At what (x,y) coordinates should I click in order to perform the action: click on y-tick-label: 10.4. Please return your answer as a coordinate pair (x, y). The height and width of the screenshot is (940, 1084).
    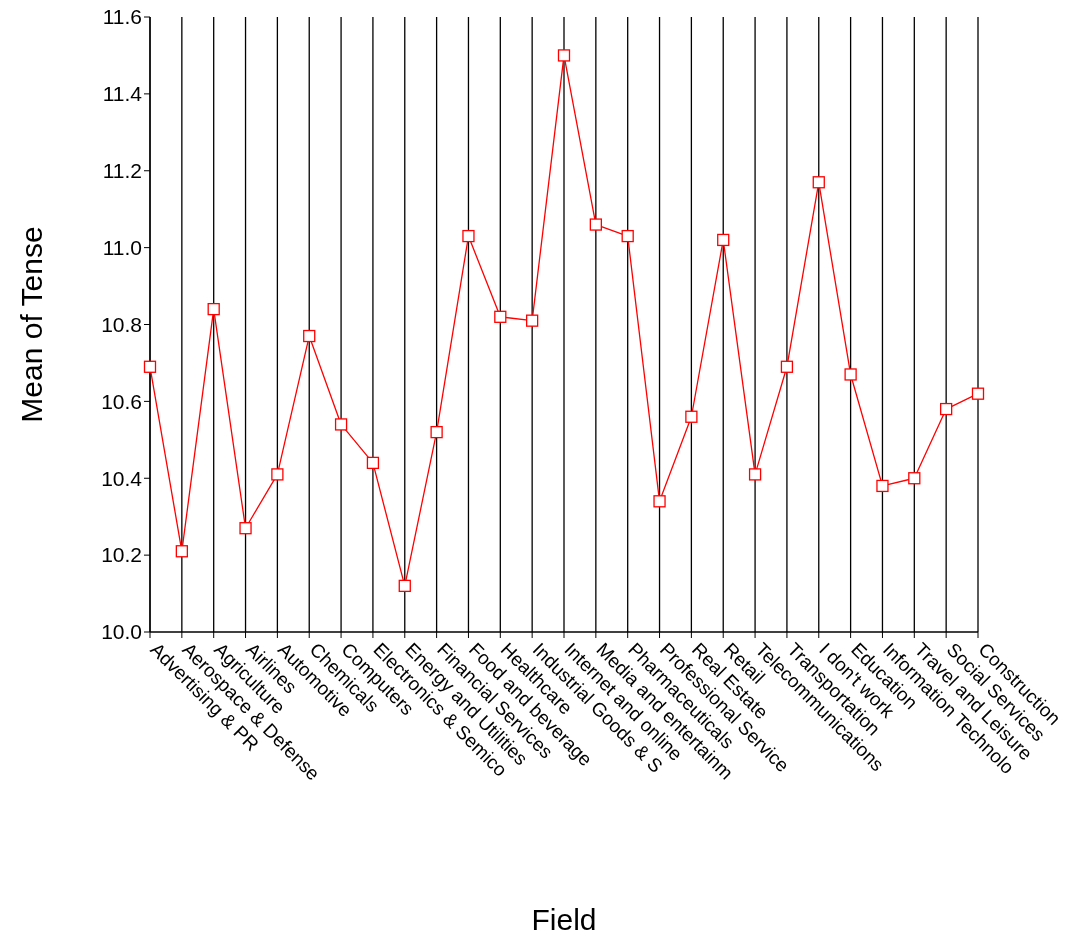
    Looking at the image, I should click on (122, 478).